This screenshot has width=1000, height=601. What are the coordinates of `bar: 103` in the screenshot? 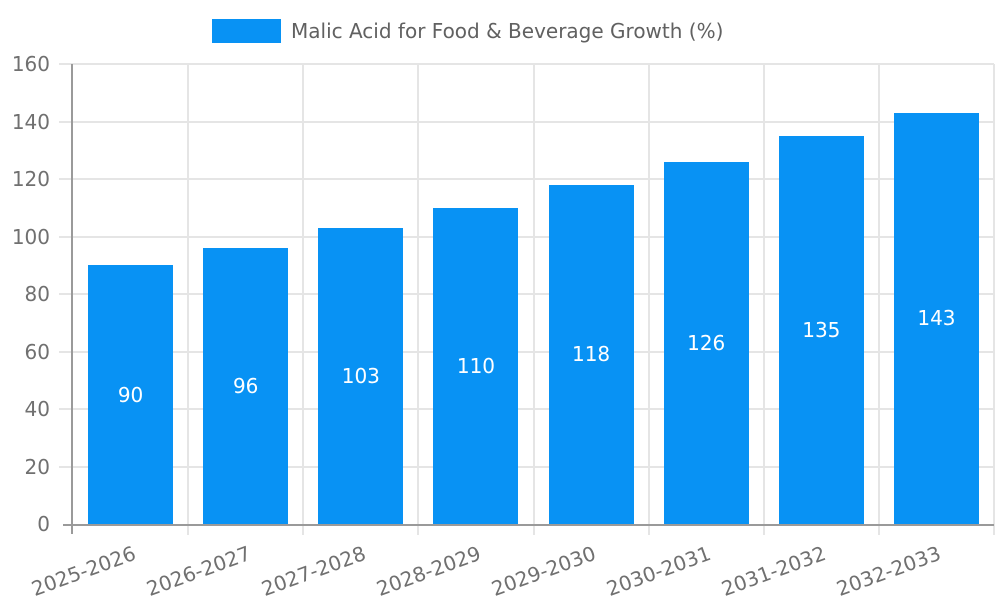 It's located at (361, 375).